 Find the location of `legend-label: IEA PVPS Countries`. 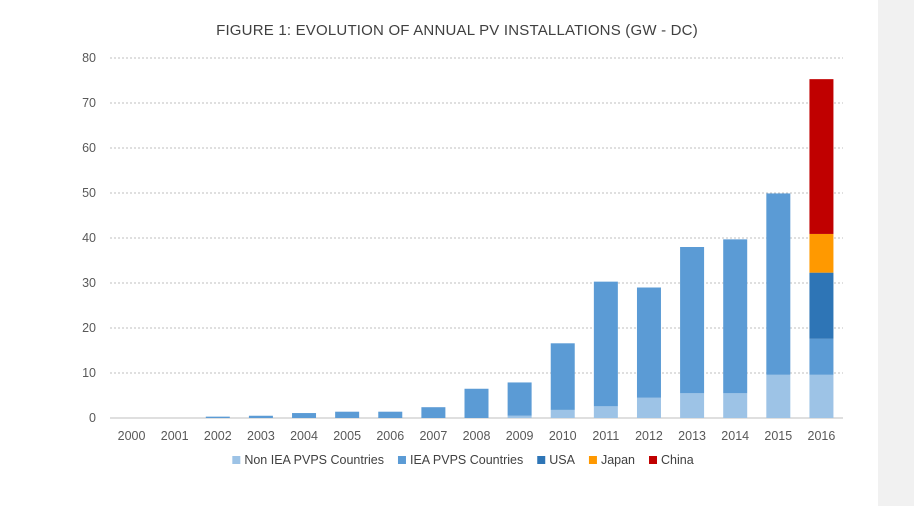

legend-label: IEA PVPS Countries is located at coordinates (466, 460).